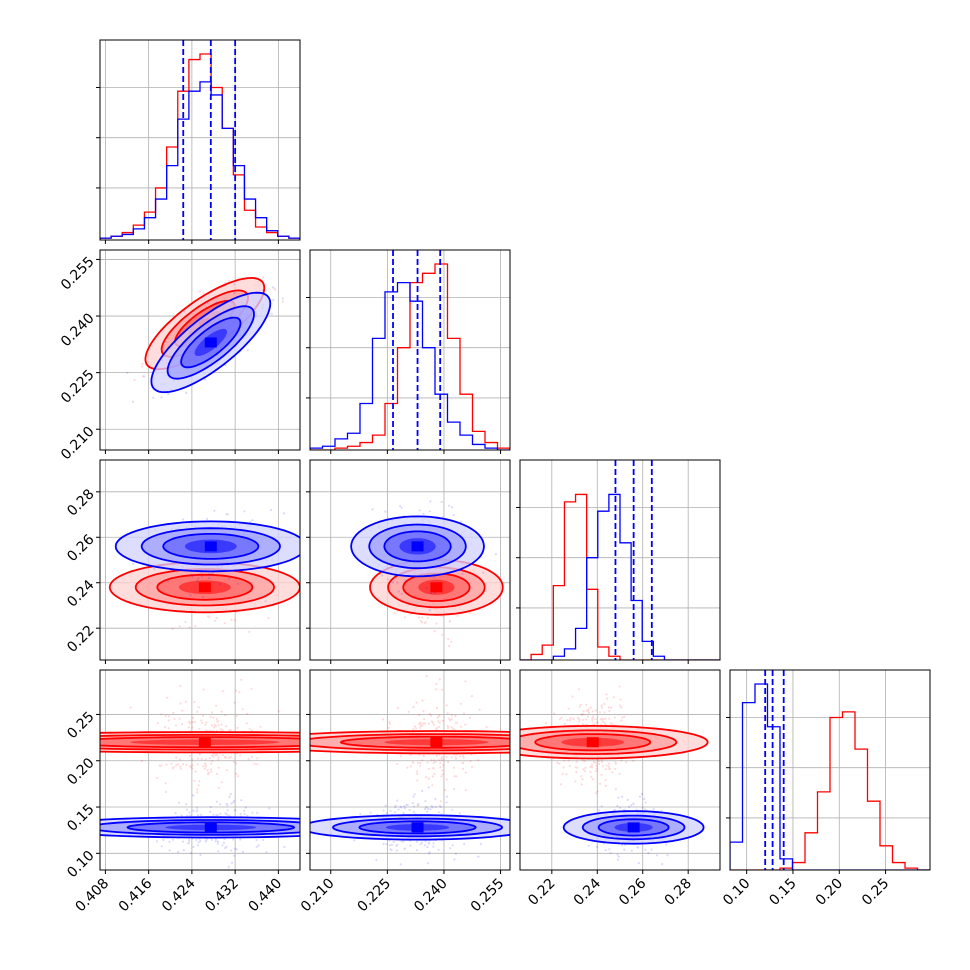  I want to click on x-tick-label-0-2: 0.424, so click(179, 895).